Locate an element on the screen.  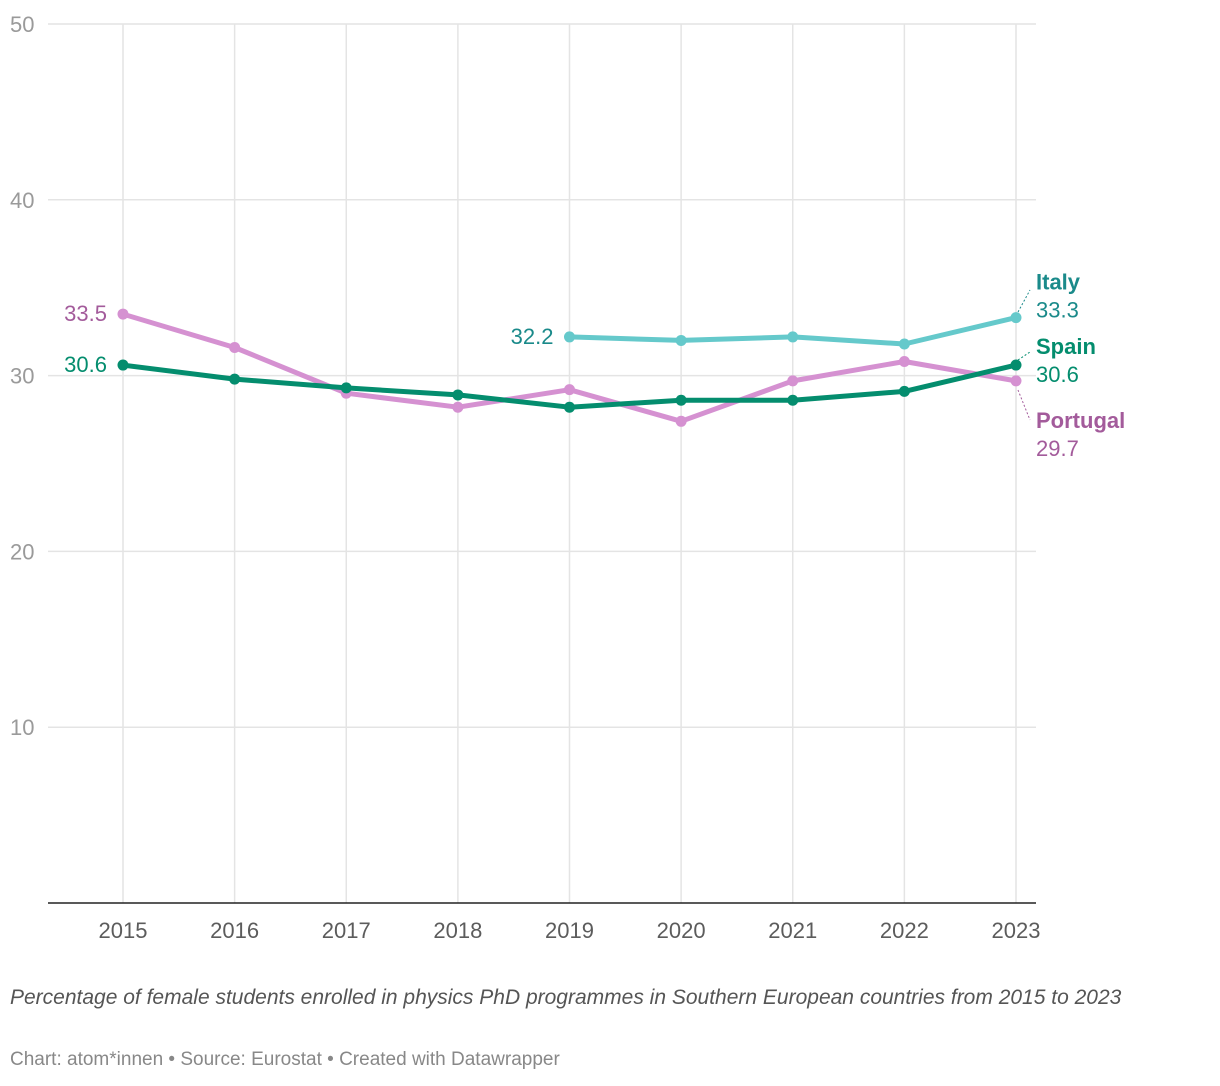
y-tick-label-20: 20 is located at coordinates (22, 551).